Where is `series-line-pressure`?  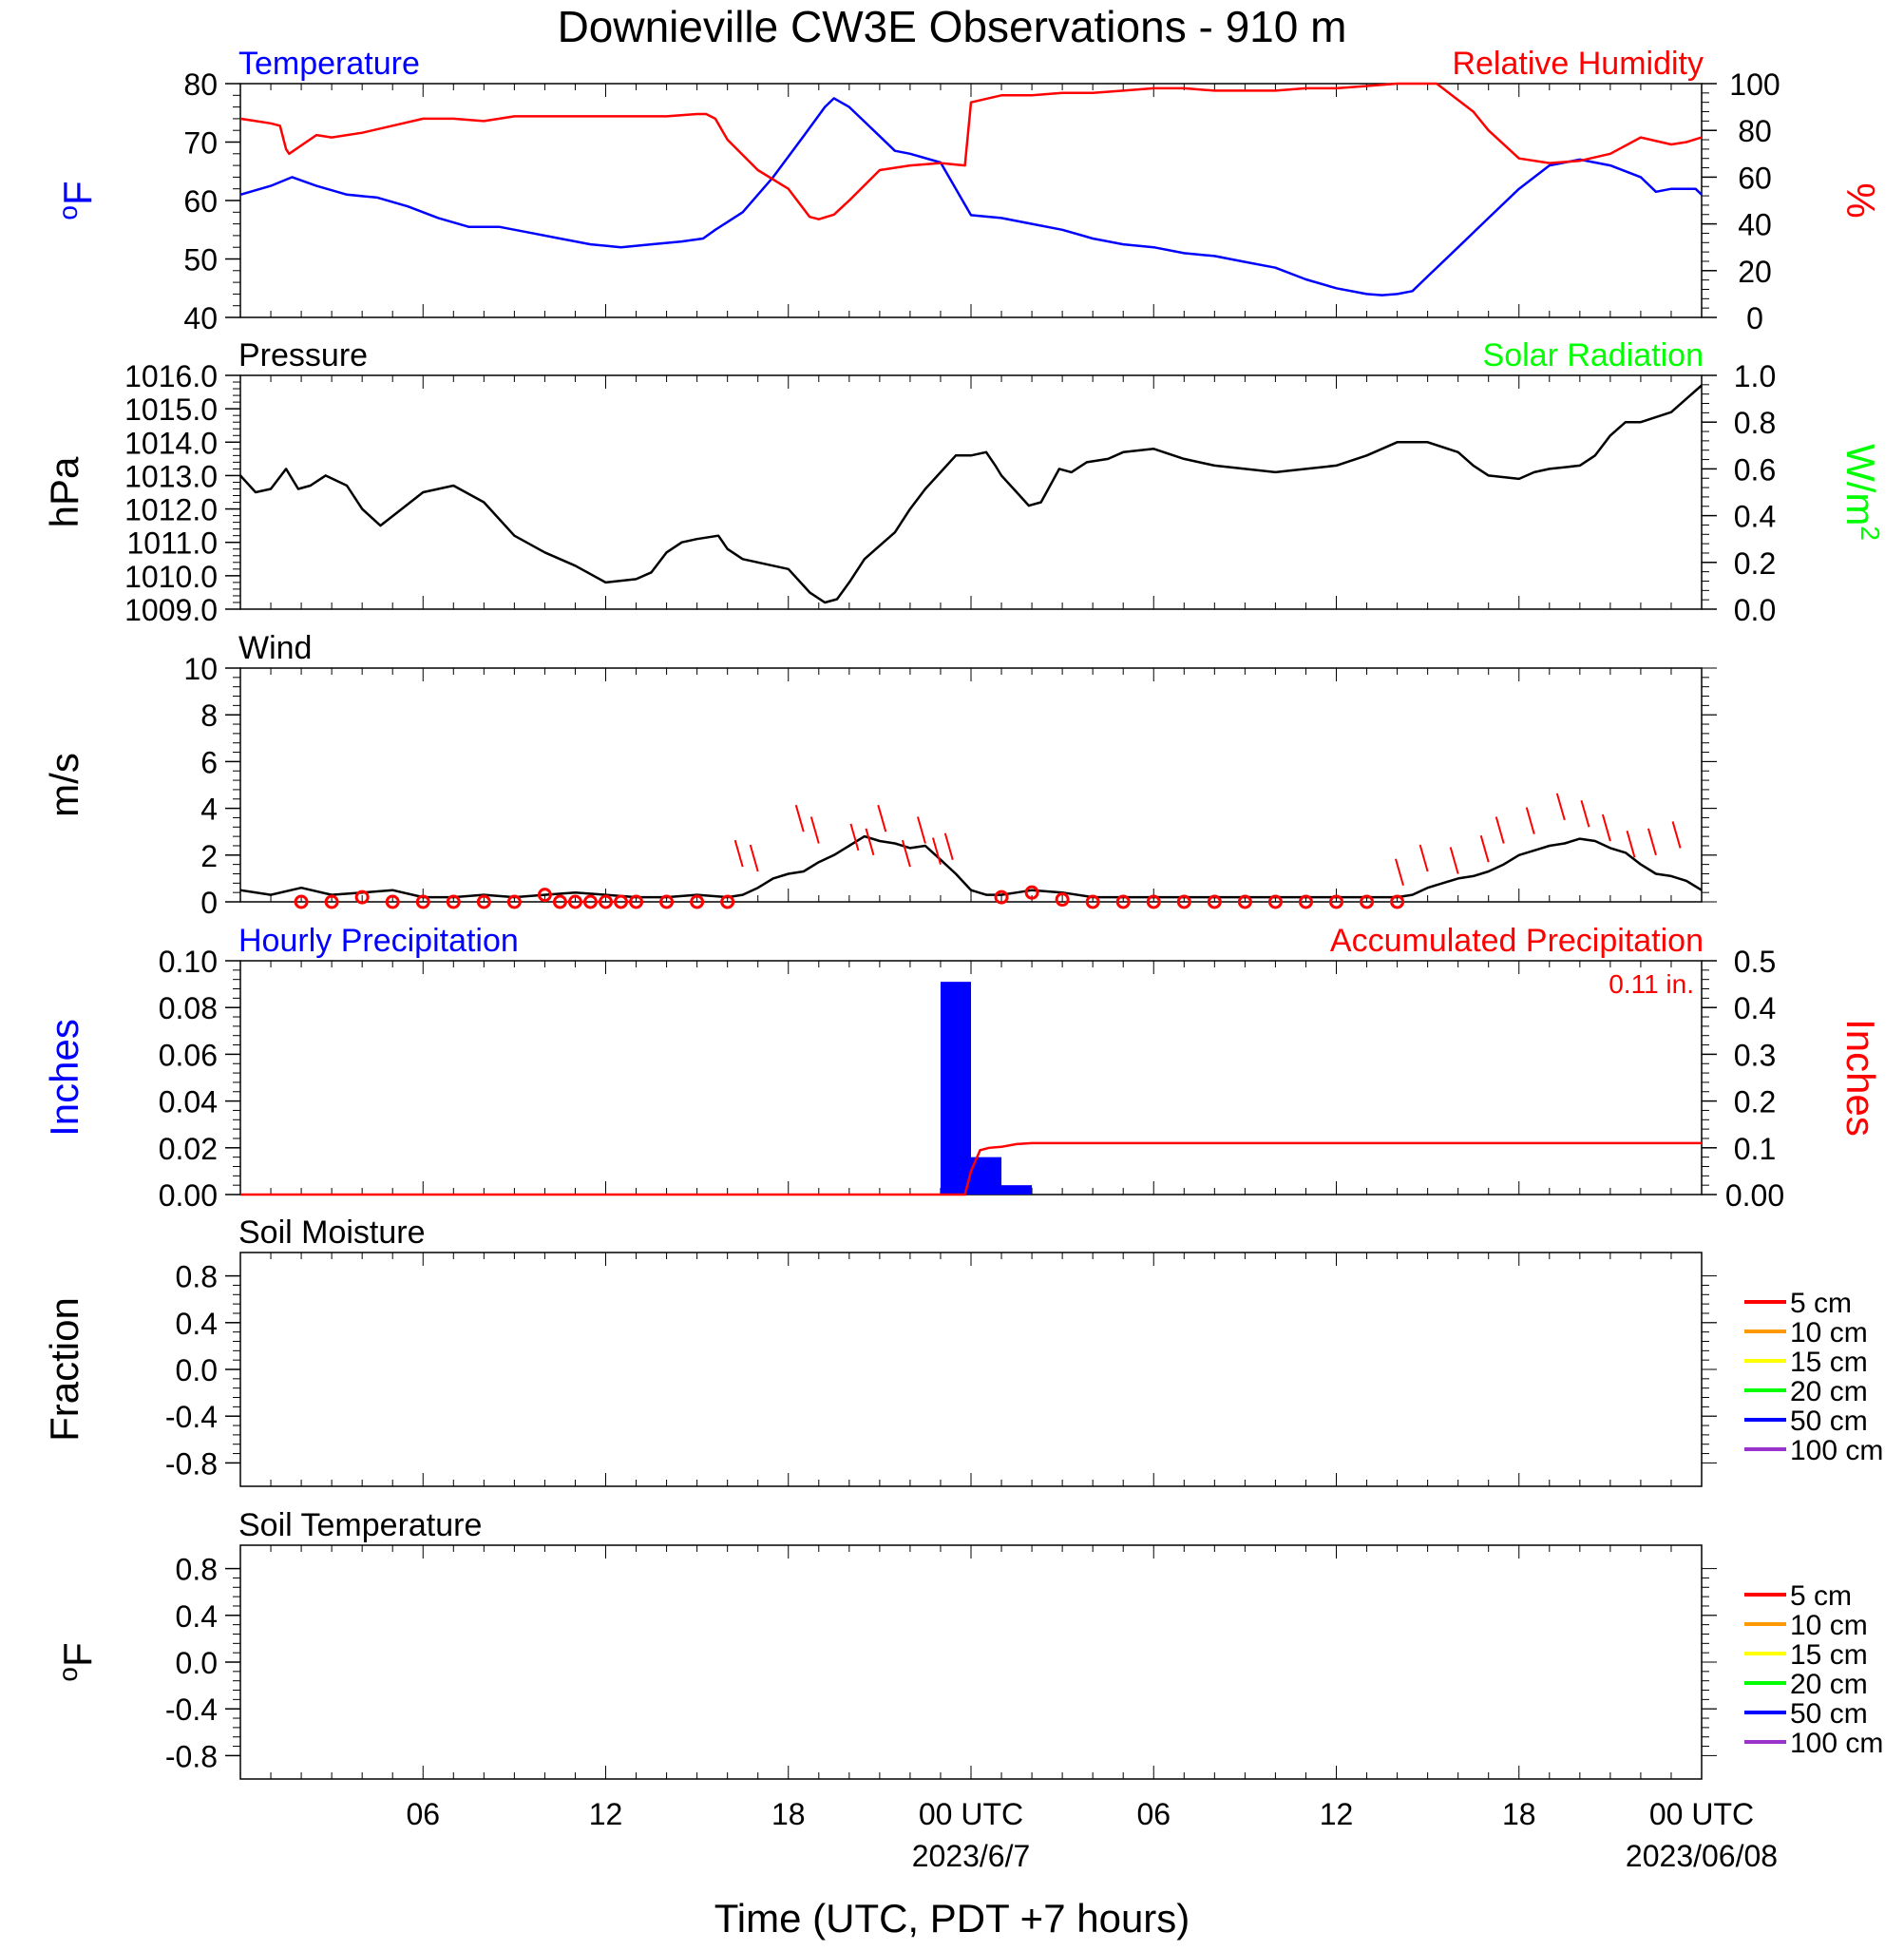
series-line-pressure is located at coordinates (971, 494).